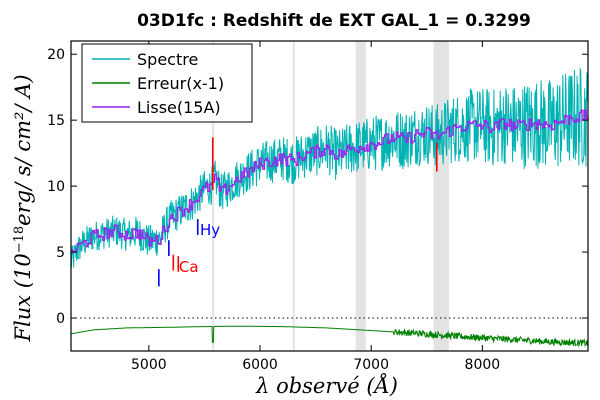 The image size is (600, 400). I want to click on x-tick-label: 7000, so click(371, 365).